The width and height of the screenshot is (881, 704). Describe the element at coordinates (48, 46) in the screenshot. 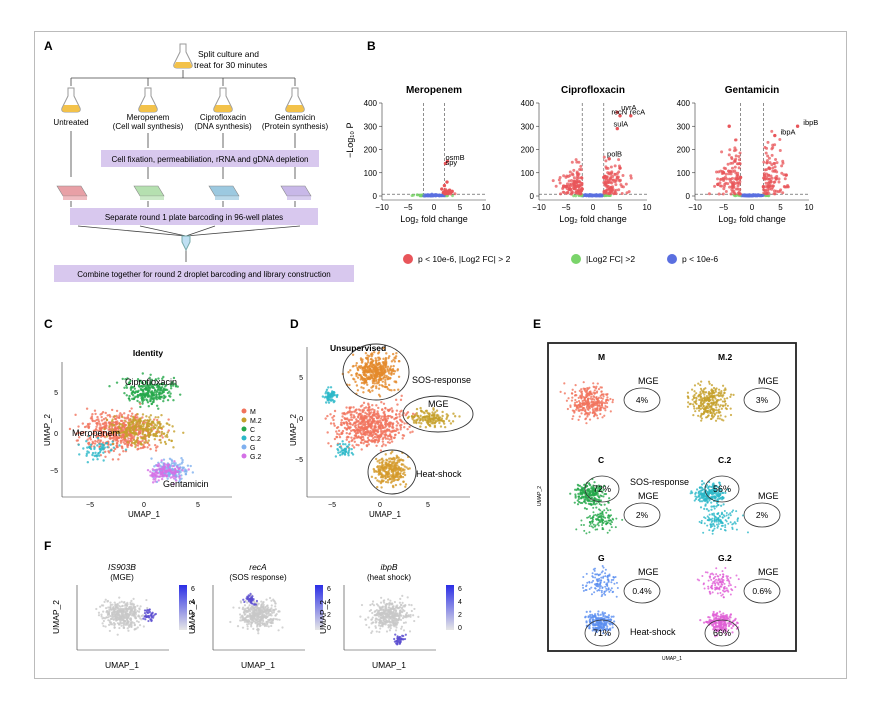

I see `panel-letter-a: A` at that location.